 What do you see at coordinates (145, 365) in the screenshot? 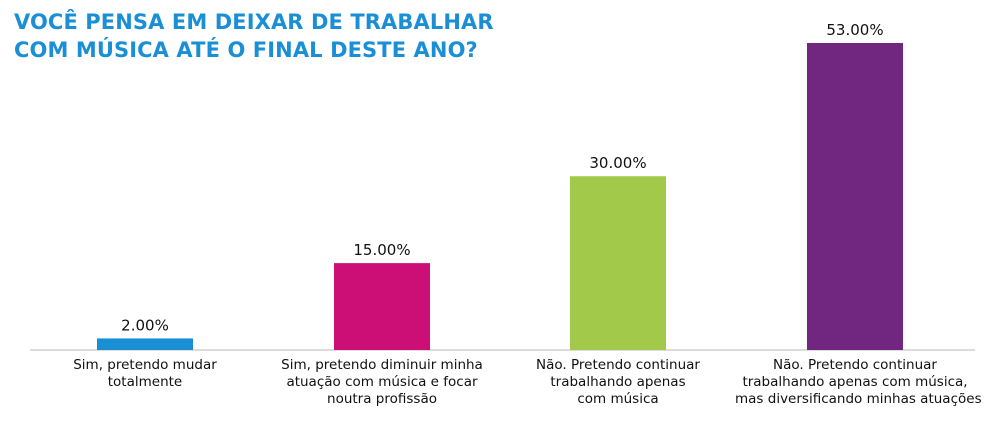
I see `category-label-1-line-1: Sim, pretendo mudar` at bounding box center [145, 365].